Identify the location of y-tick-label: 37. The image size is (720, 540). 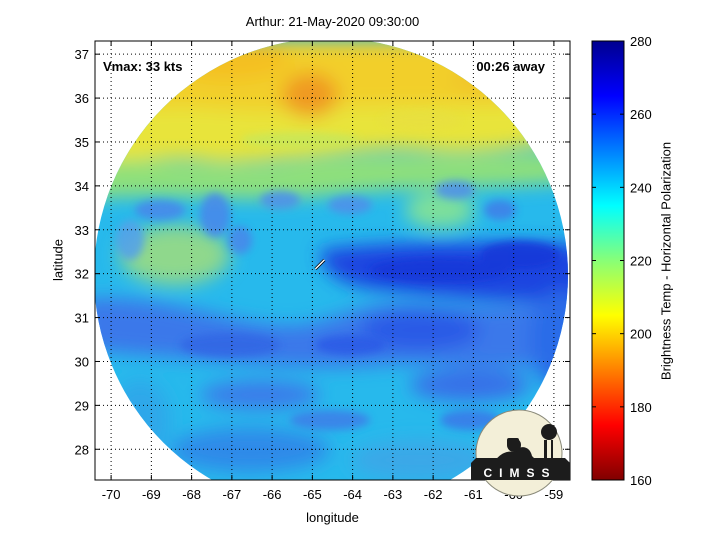
(82, 54).